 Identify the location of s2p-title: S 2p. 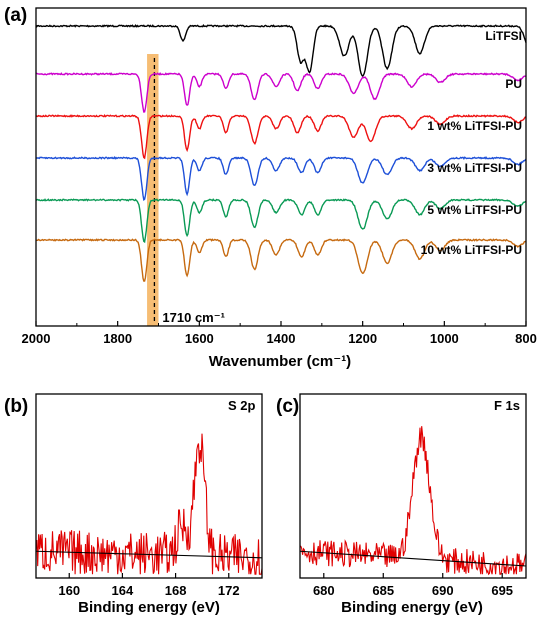
(242, 405).